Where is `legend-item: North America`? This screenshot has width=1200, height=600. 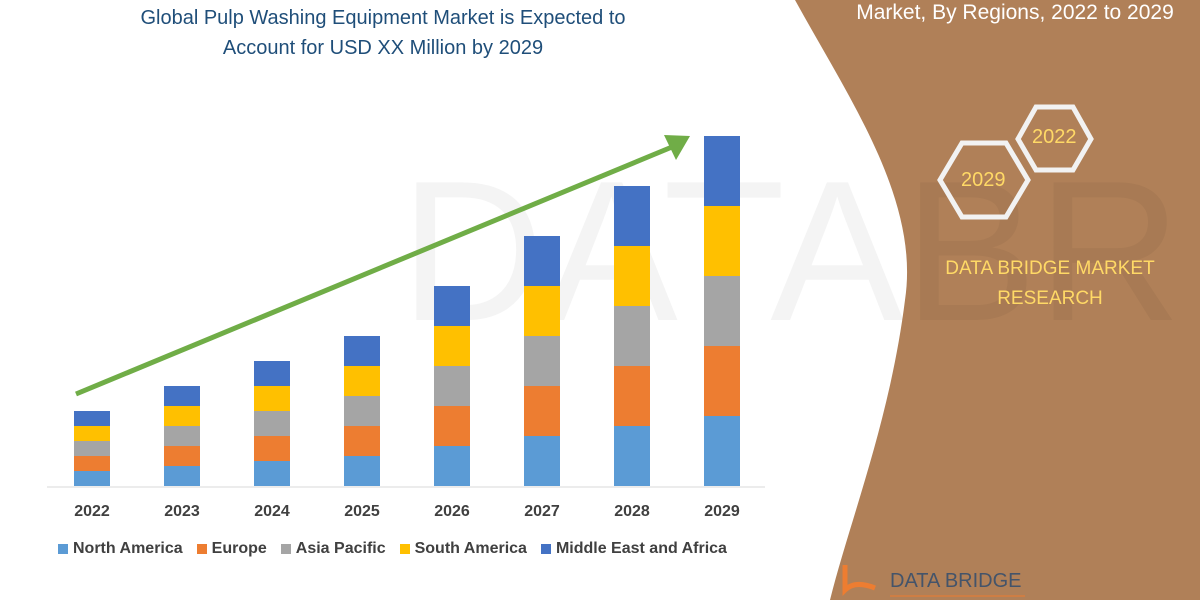 legend-item: North America is located at coordinates (120, 549).